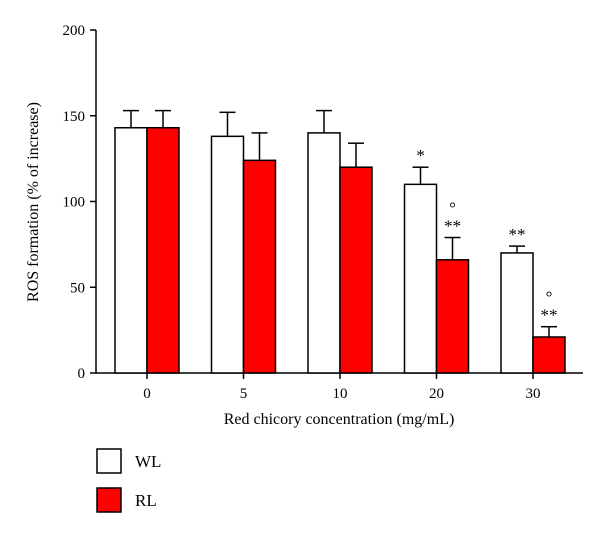 Image resolution: width=600 pixels, height=536 pixels. Describe the element at coordinates (244, 394) in the screenshot. I see `x-tick-label: 5` at that location.